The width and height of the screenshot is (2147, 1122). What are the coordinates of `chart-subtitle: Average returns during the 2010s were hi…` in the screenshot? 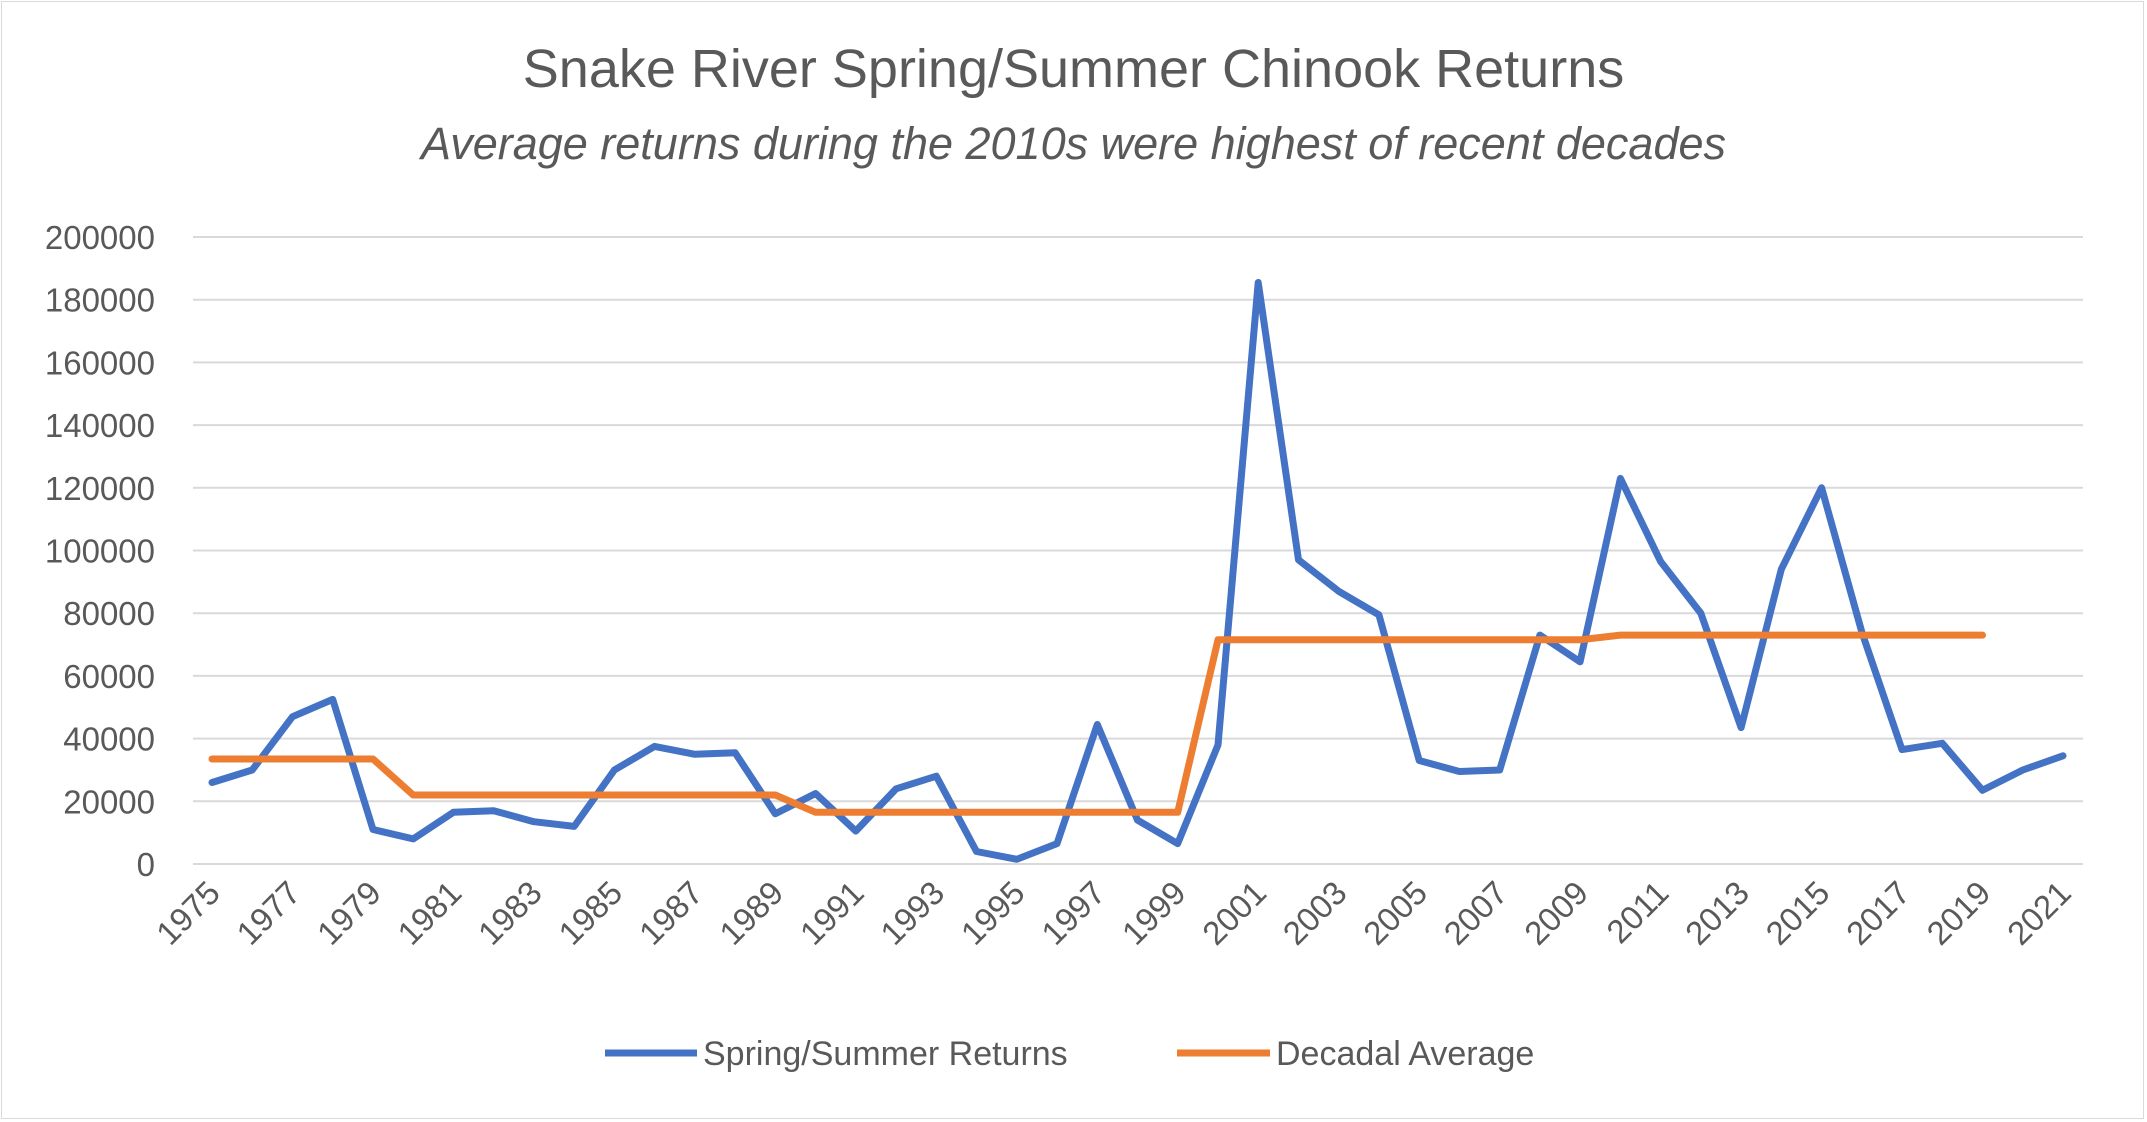 It's located at (1073, 143).